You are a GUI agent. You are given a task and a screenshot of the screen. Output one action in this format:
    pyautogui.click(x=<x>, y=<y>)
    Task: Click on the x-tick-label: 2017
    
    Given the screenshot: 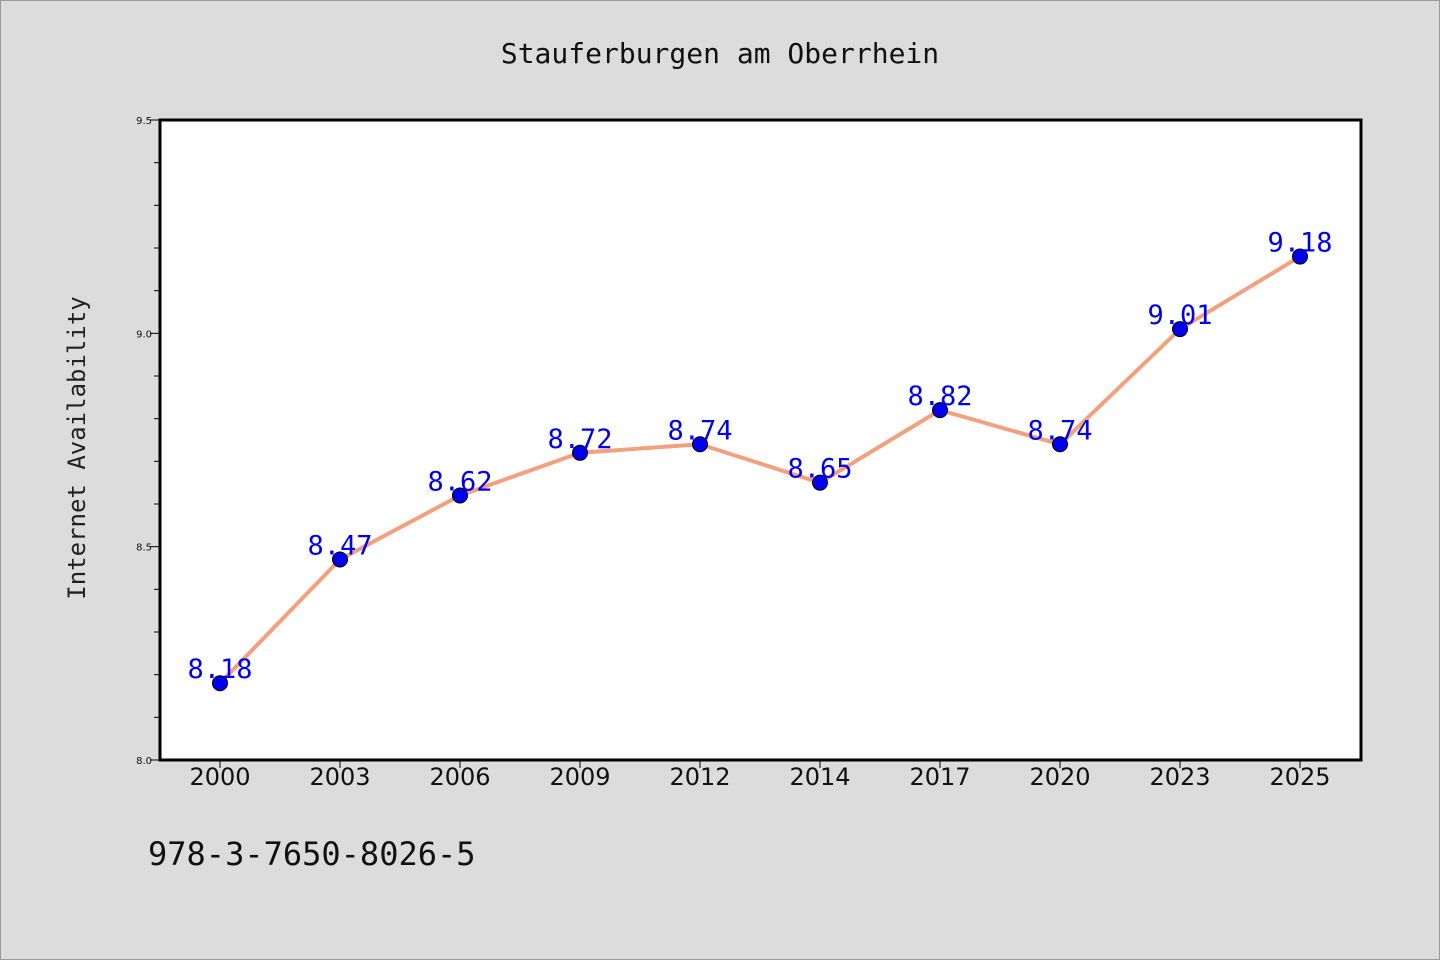 What is the action you would take?
    pyautogui.click(x=939, y=777)
    